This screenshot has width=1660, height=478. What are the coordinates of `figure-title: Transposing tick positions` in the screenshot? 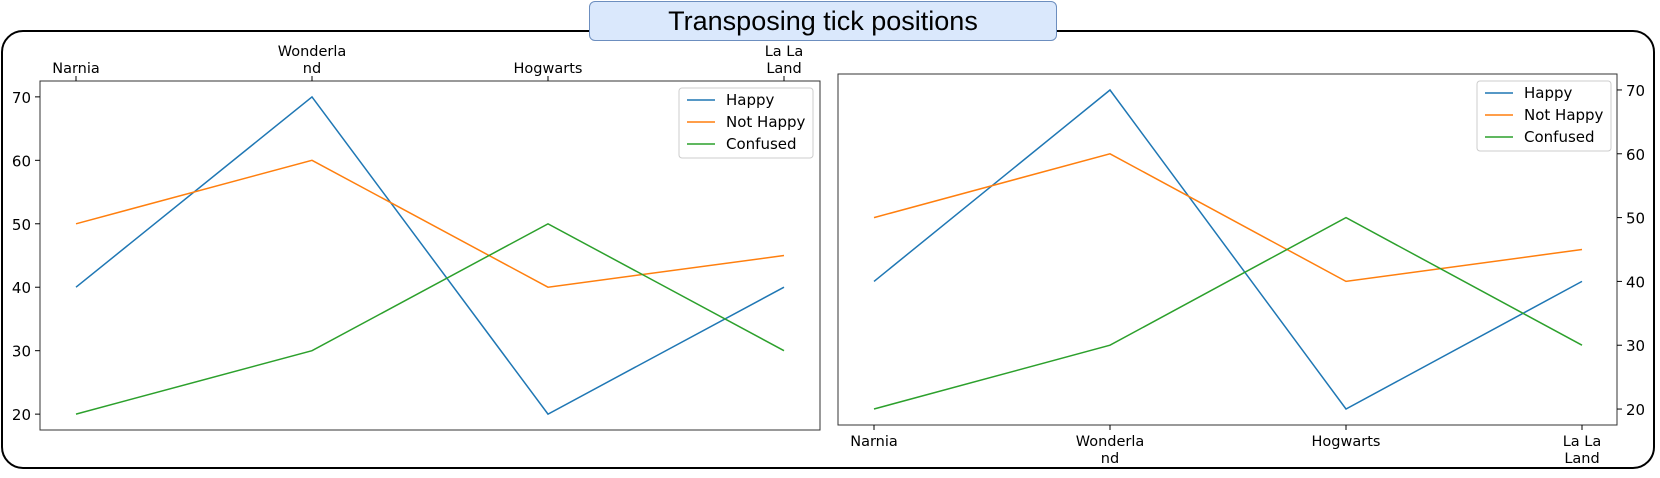 It's located at (823, 21).